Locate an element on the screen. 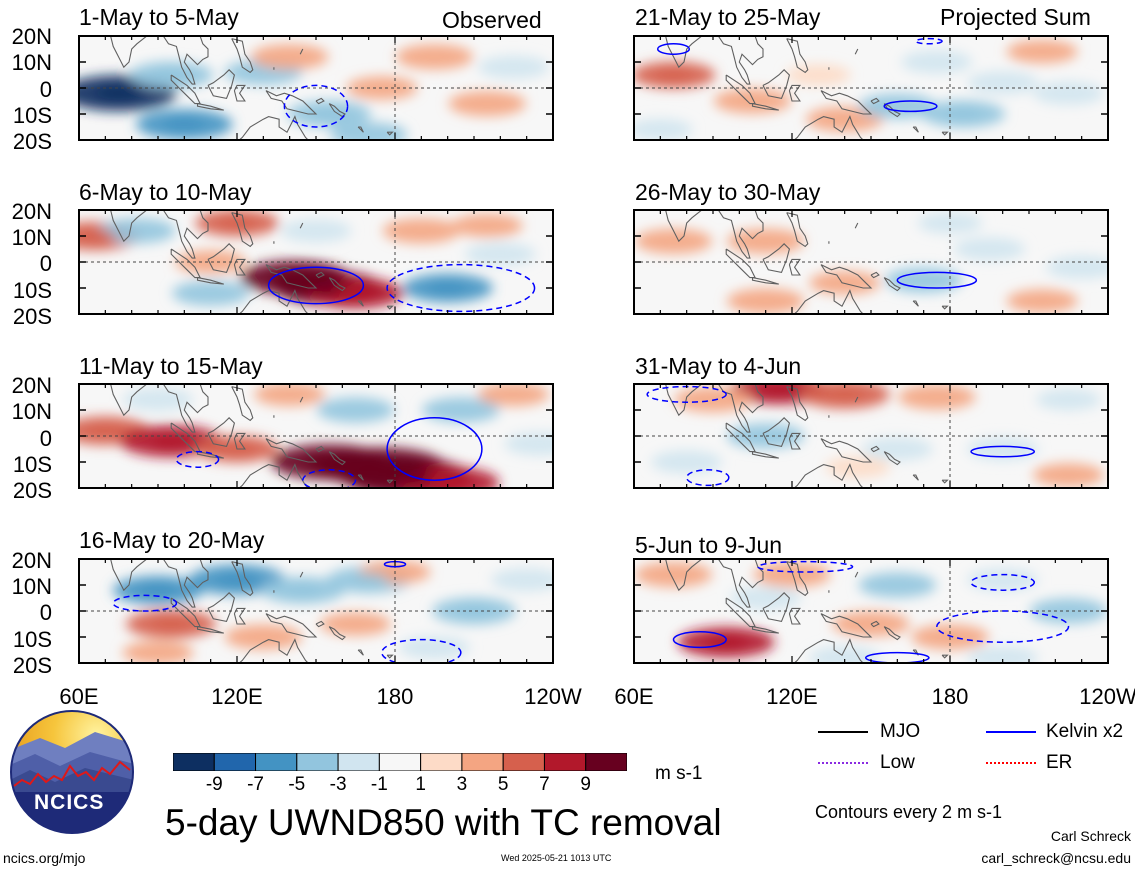 Image resolution: width=1135 pixels, height=872 pixels. lon-tick-label: 180 is located at coordinates (950, 696).